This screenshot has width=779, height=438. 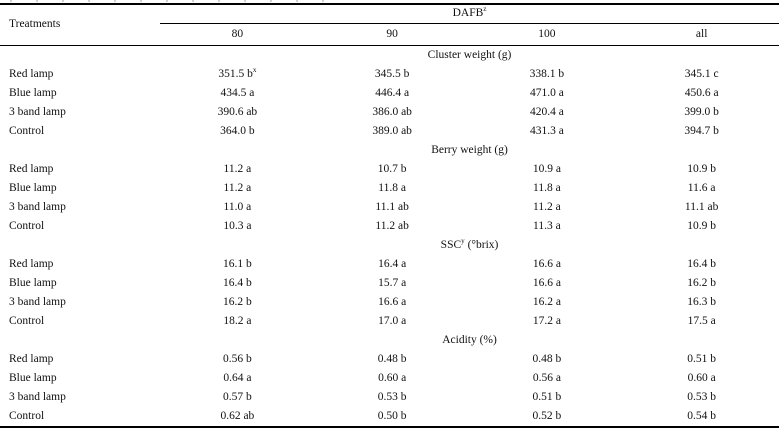 I want to click on section-header-row: Acidity (%), so click(x=389, y=340).